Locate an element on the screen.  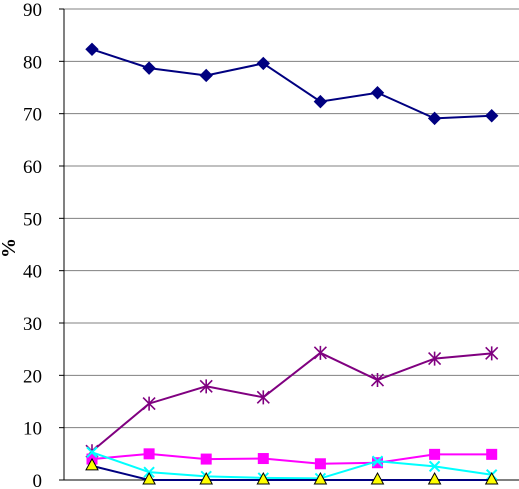
y-tick-label: 70 is located at coordinates (32, 115).